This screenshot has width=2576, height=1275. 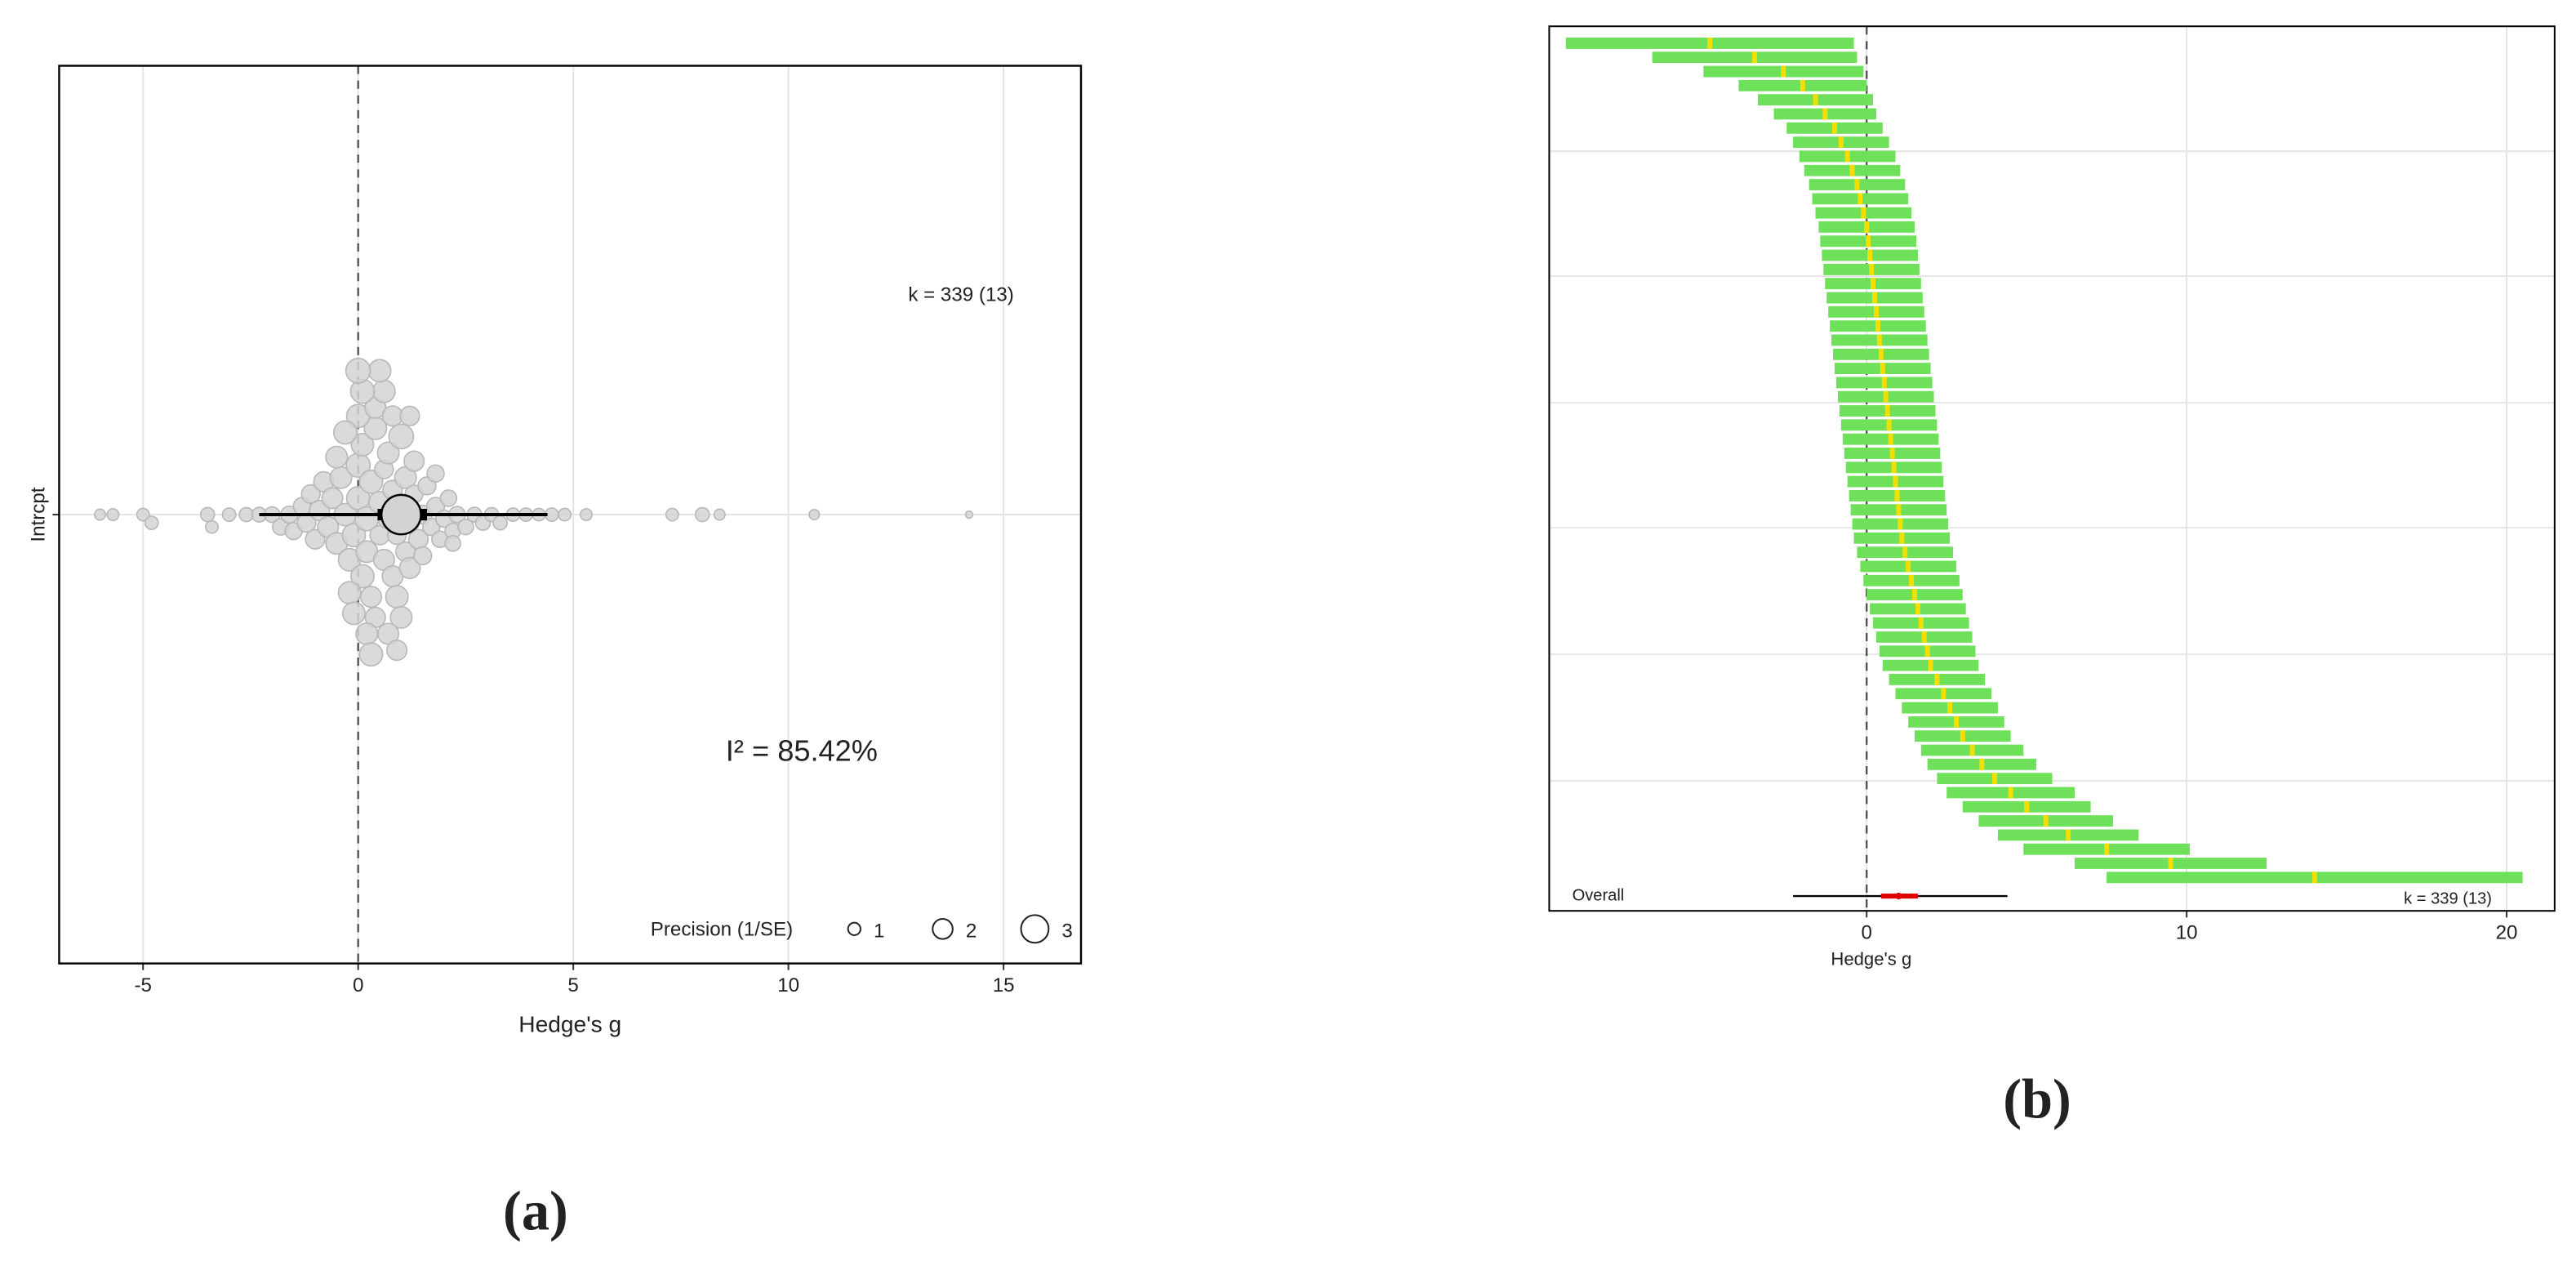 I want to click on legend-label: 3, so click(x=1066, y=932).